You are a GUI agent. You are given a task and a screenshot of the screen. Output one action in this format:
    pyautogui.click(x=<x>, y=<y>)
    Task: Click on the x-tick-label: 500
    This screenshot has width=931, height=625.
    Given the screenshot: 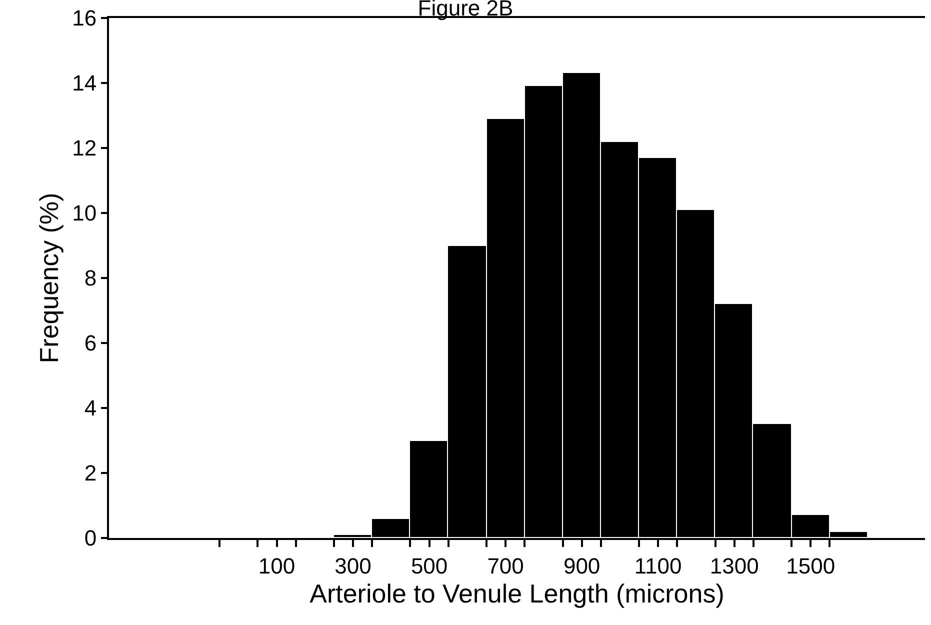 What is the action you would take?
    pyautogui.click(x=429, y=565)
    